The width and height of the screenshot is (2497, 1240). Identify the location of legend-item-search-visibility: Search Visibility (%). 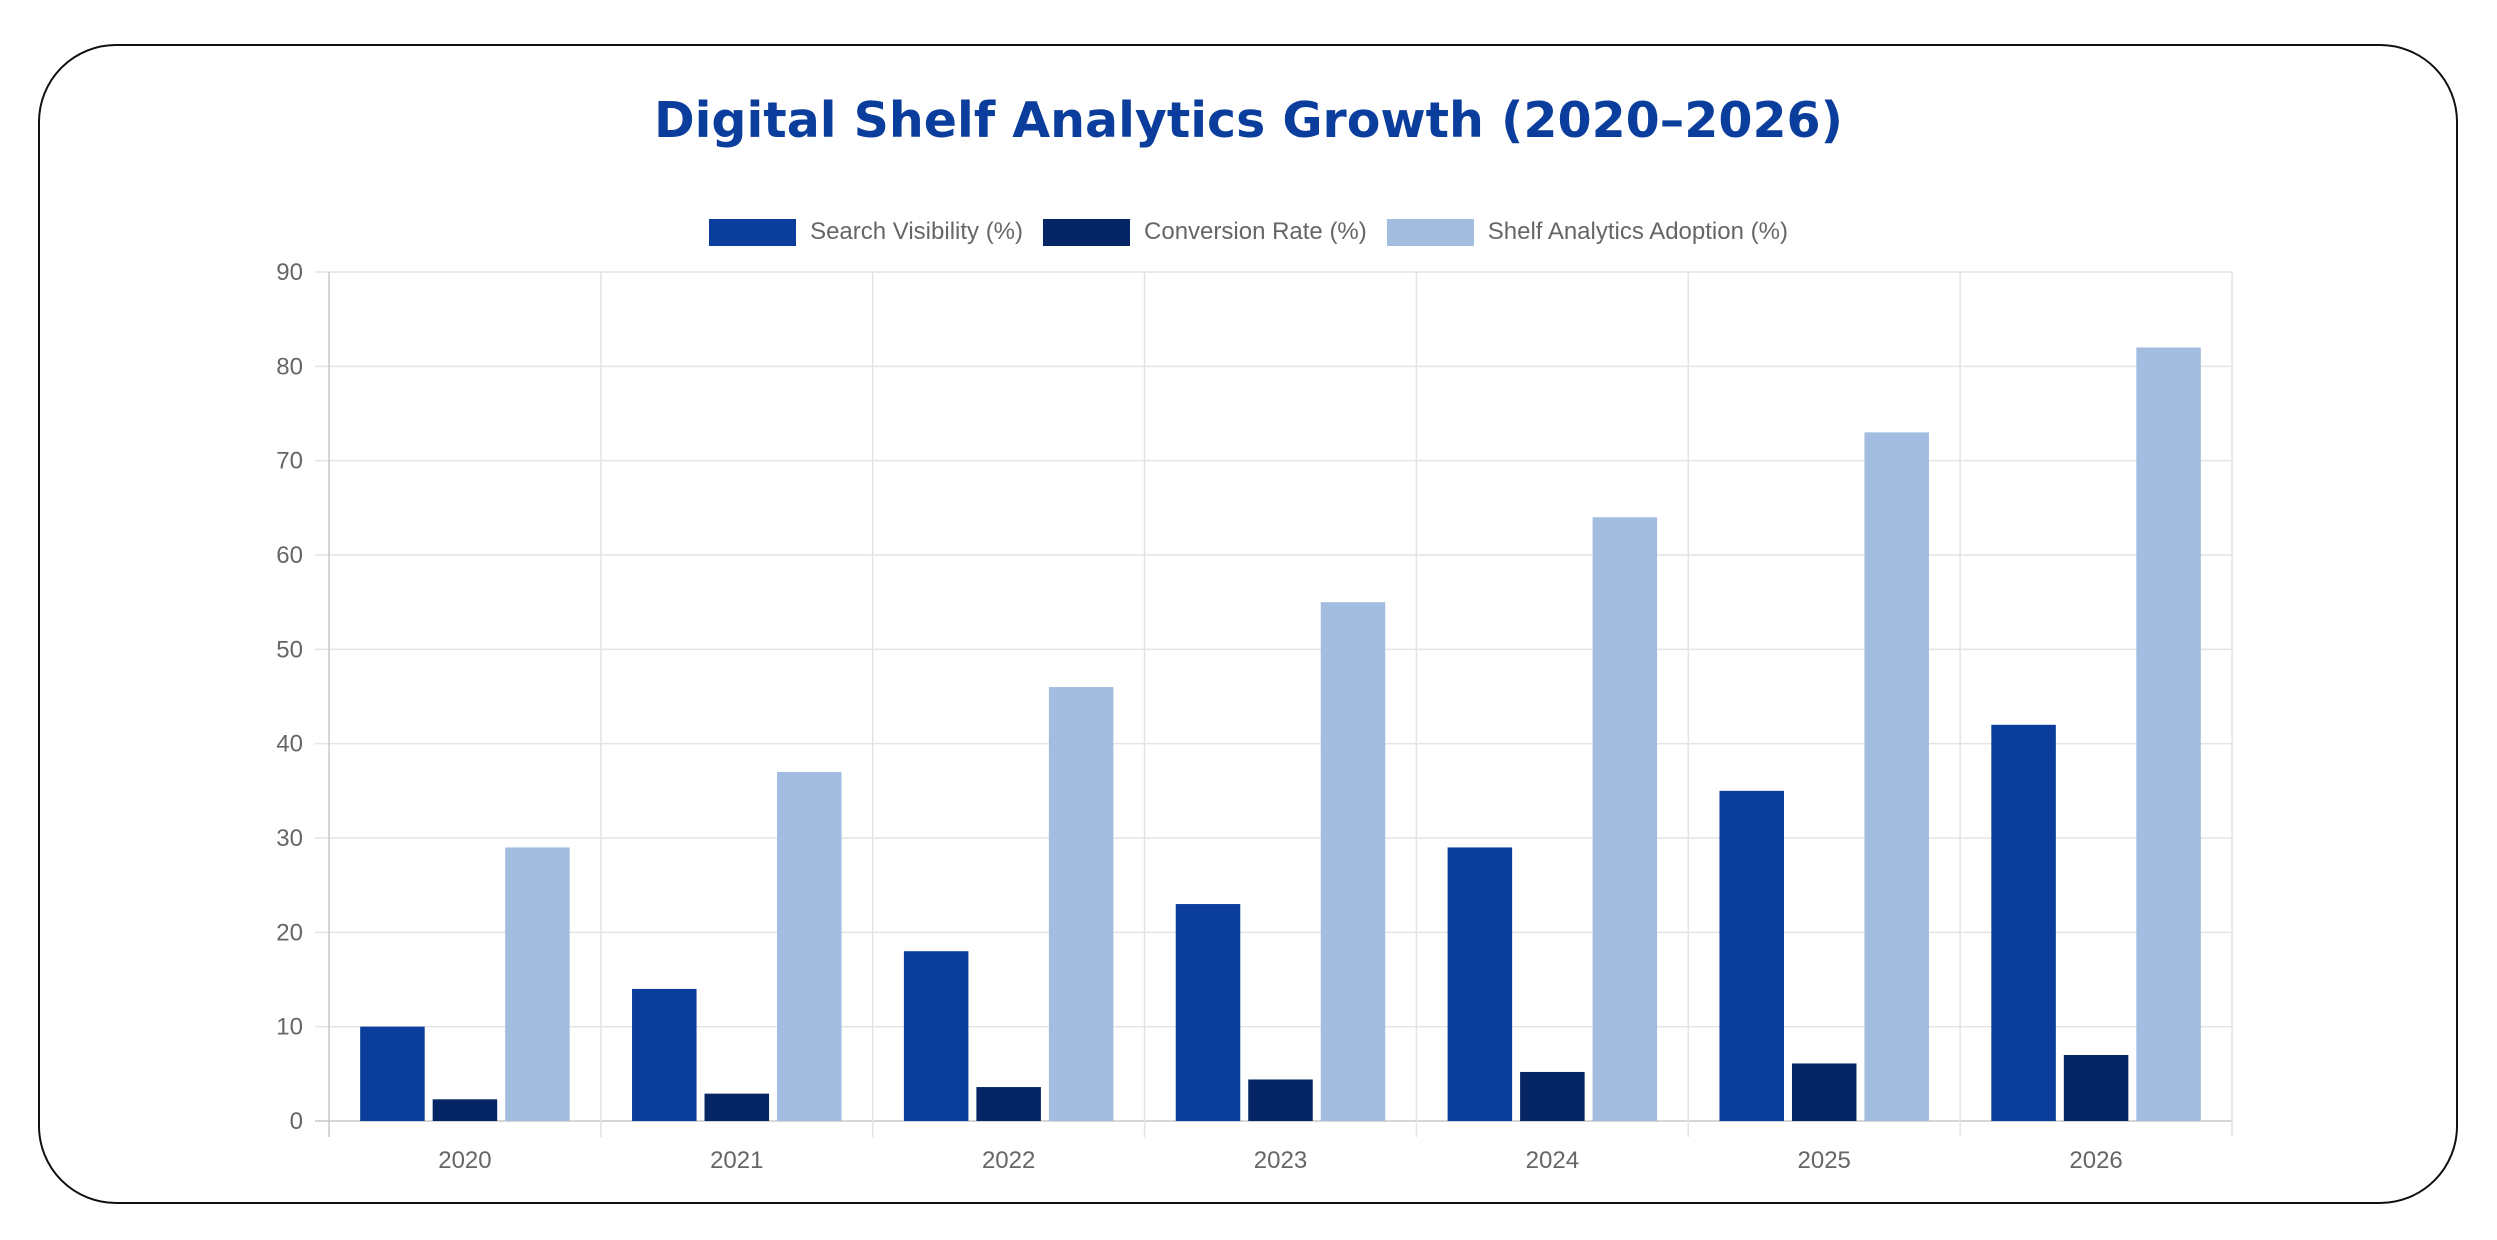
(866, 232).